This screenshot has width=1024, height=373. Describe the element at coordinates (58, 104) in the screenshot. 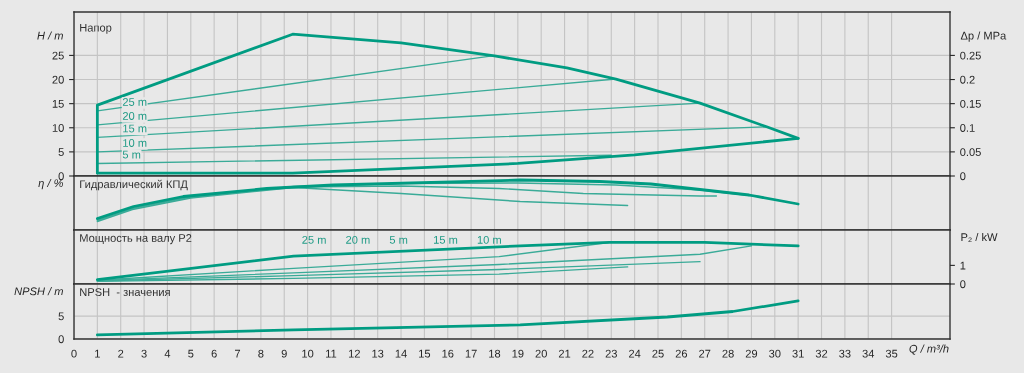

I see `y-tick-label: 15` at that location.